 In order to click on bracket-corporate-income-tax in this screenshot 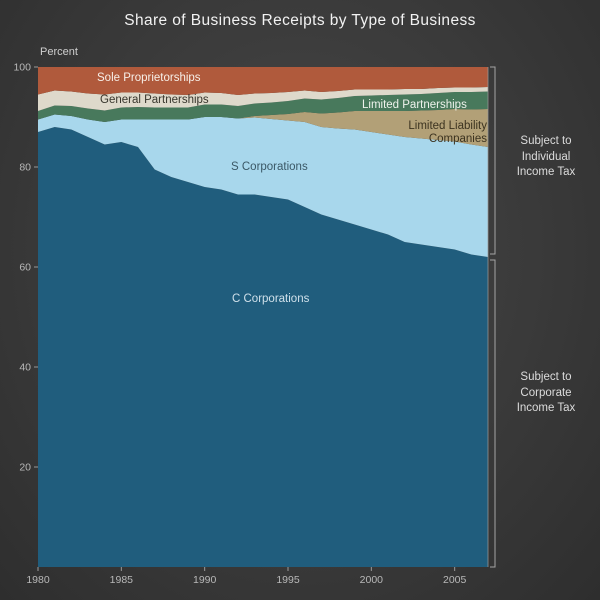, I will do `click(493, 413)`.